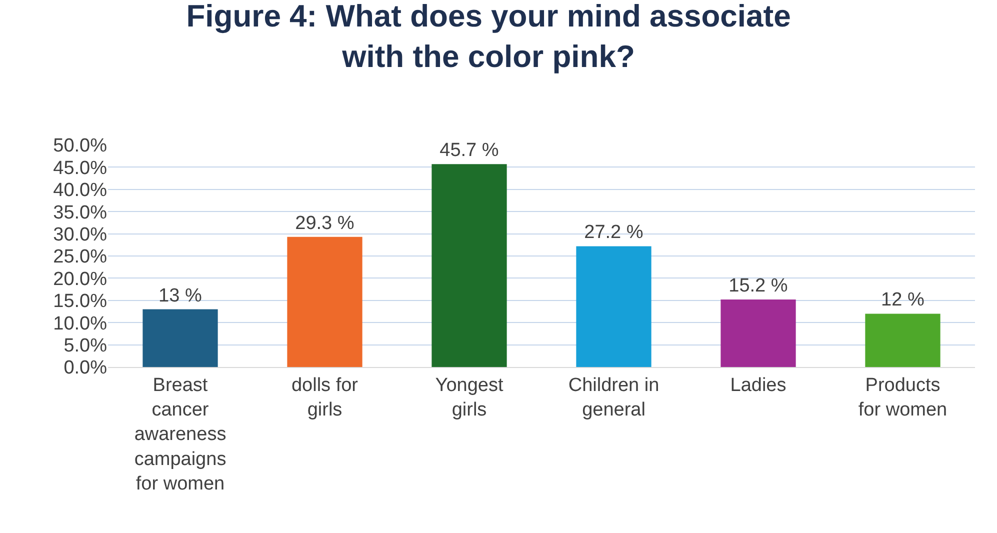  What do you see at coordinates (614, 233) in the screenshot?
I see `data-label: 27.2 %` at bounding box center [614, 233].